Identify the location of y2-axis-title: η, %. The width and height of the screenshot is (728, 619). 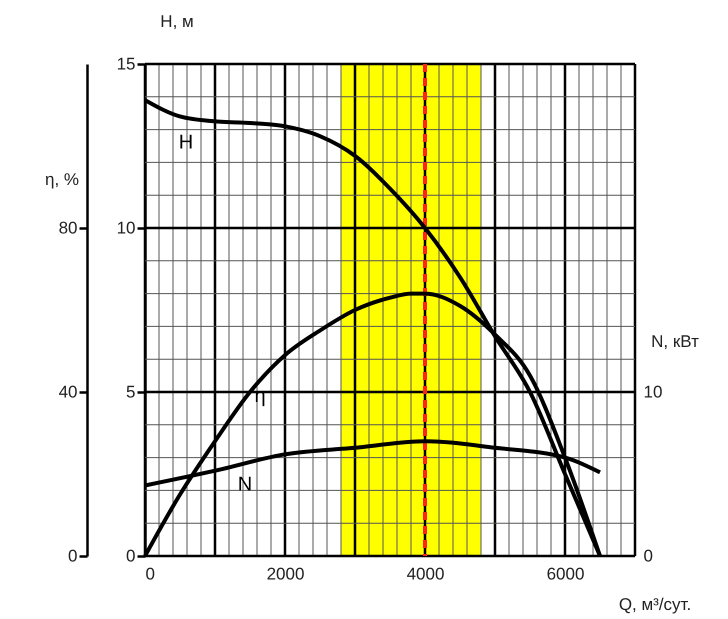
(62, 179).